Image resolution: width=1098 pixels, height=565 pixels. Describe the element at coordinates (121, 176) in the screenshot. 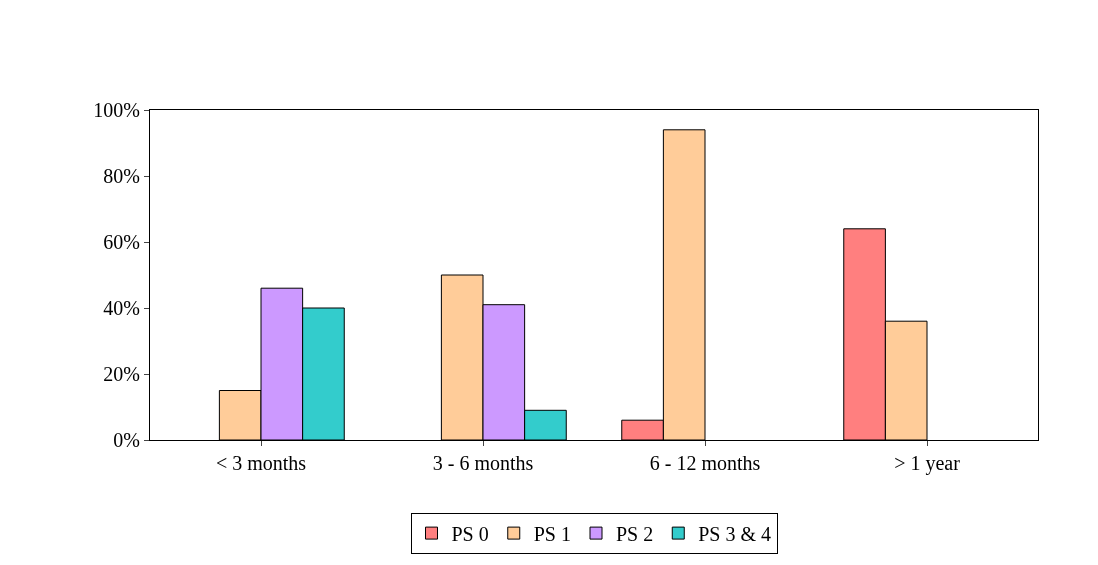

I see `y-tick-label: 80%` at that location.